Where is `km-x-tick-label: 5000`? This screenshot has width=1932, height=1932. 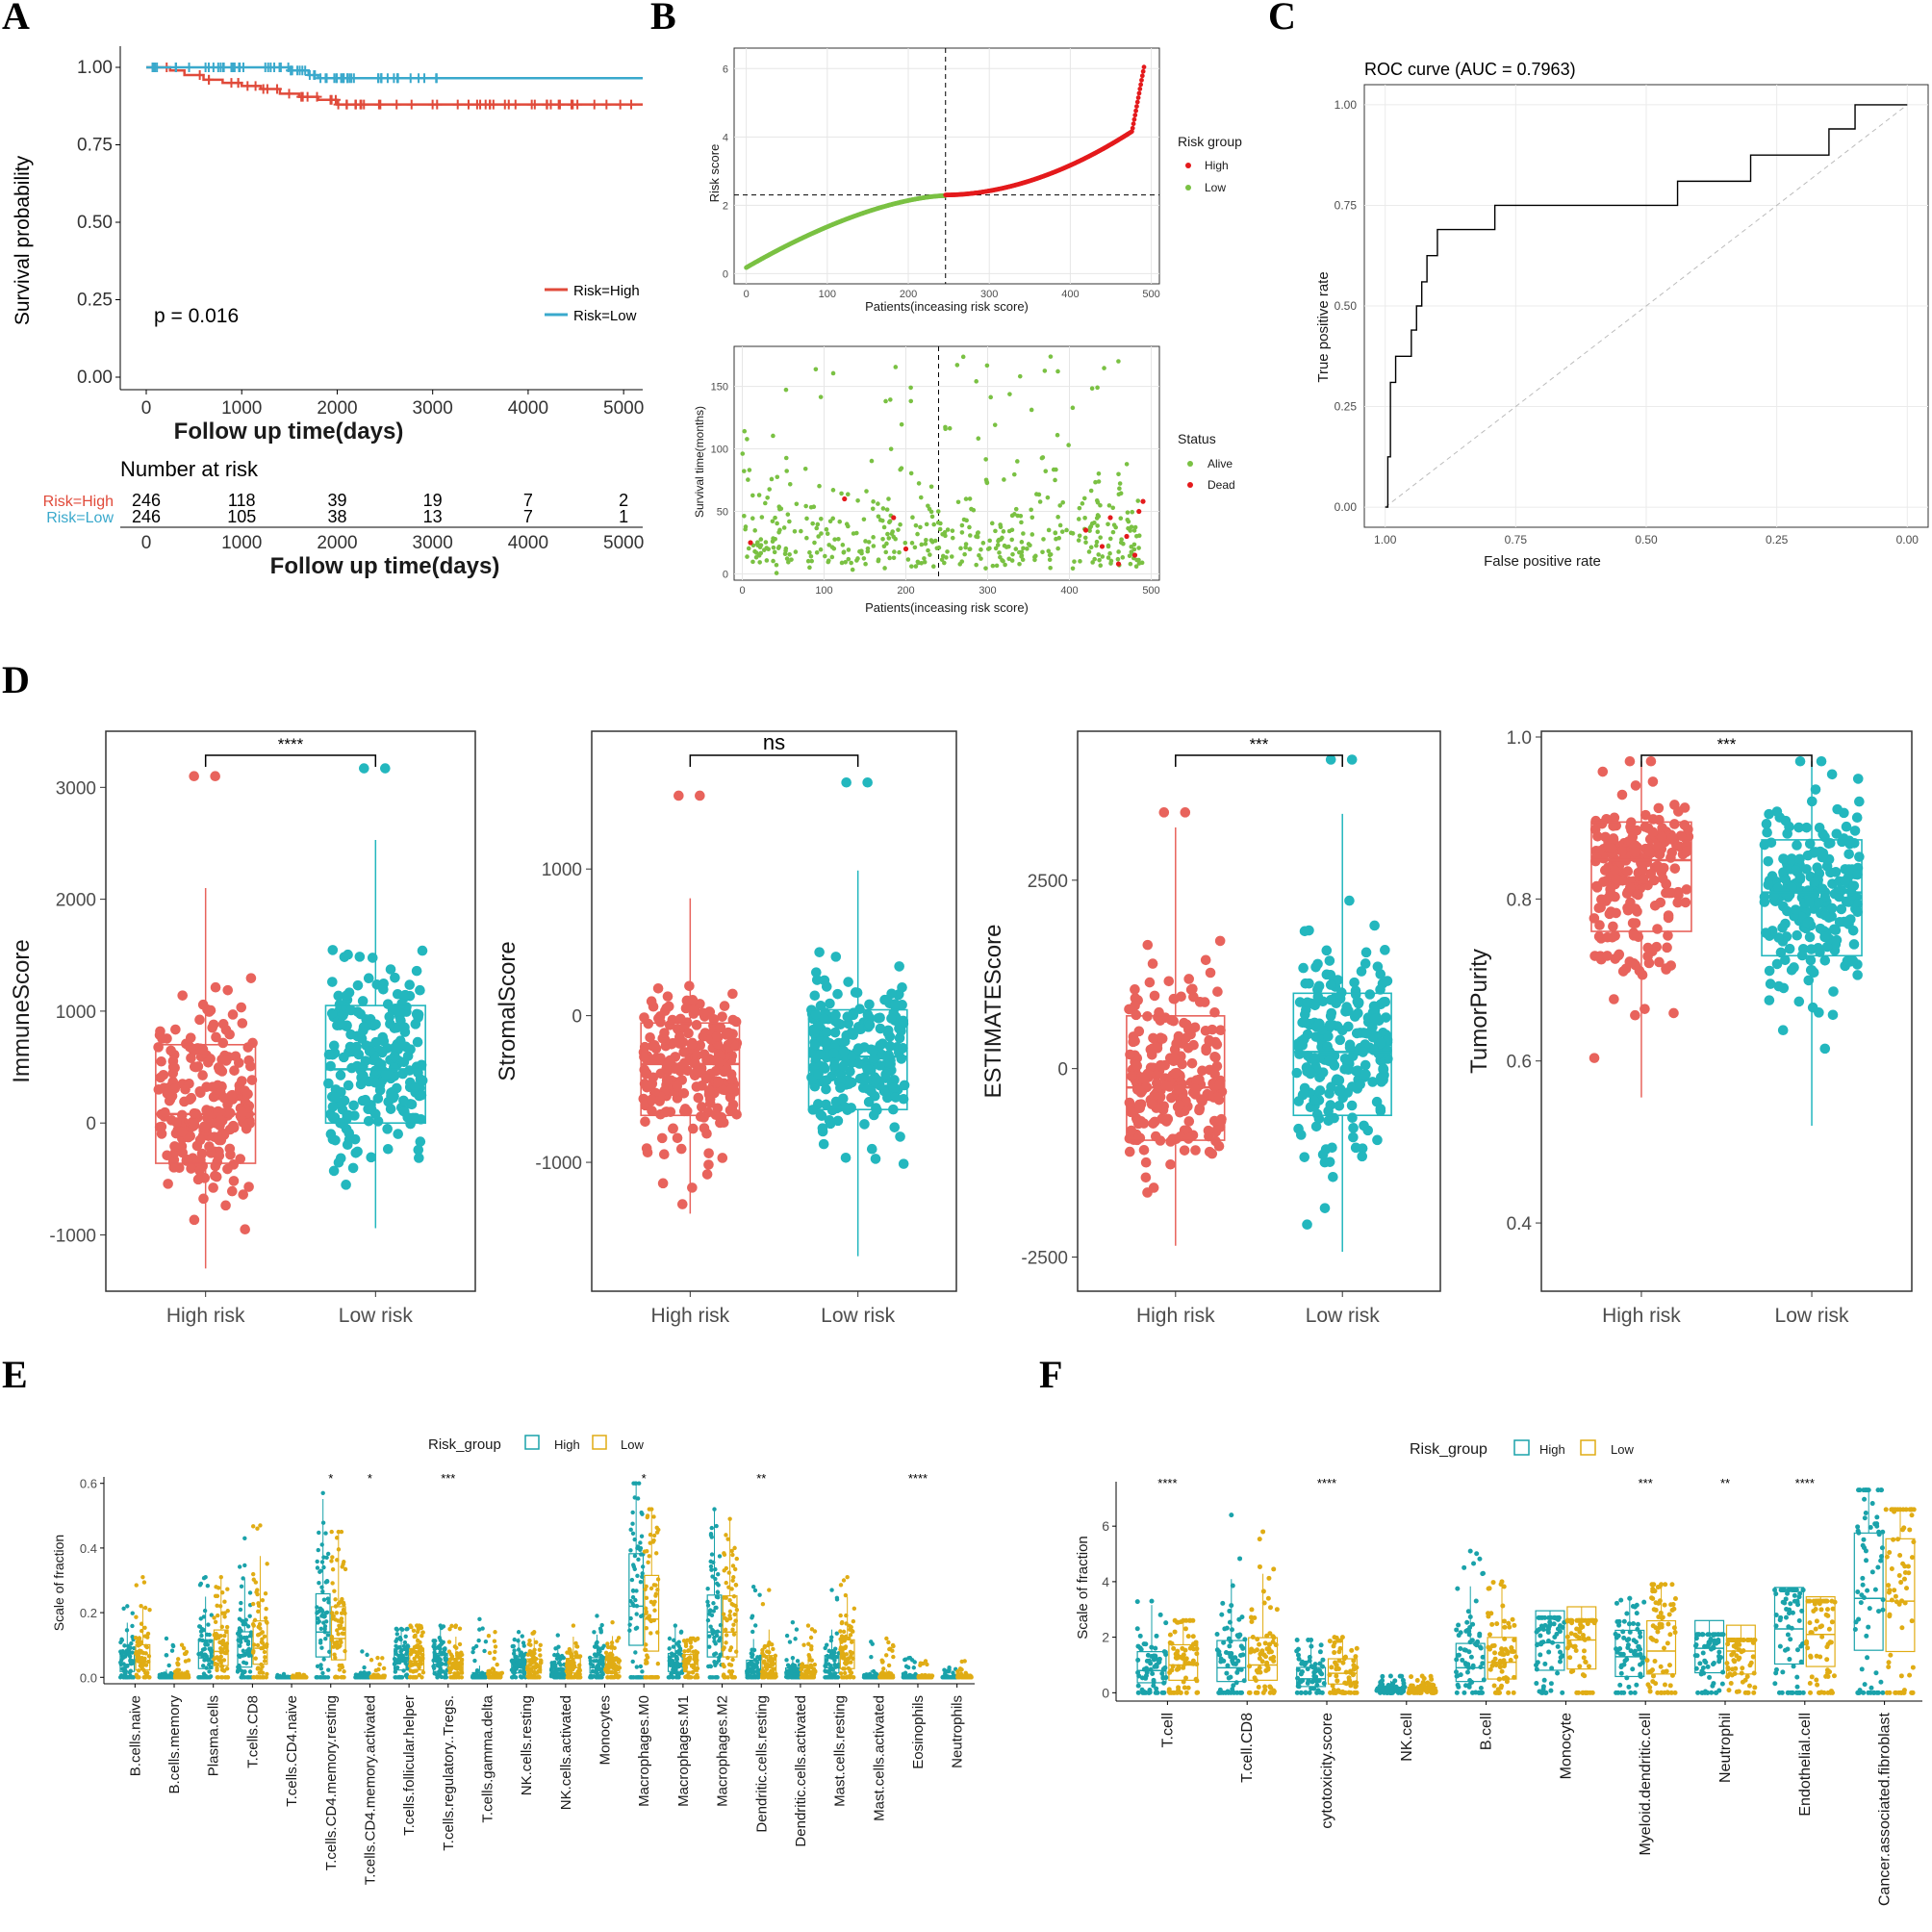 km-x-tick-label: 5000 is located at coordinates (623, 408).